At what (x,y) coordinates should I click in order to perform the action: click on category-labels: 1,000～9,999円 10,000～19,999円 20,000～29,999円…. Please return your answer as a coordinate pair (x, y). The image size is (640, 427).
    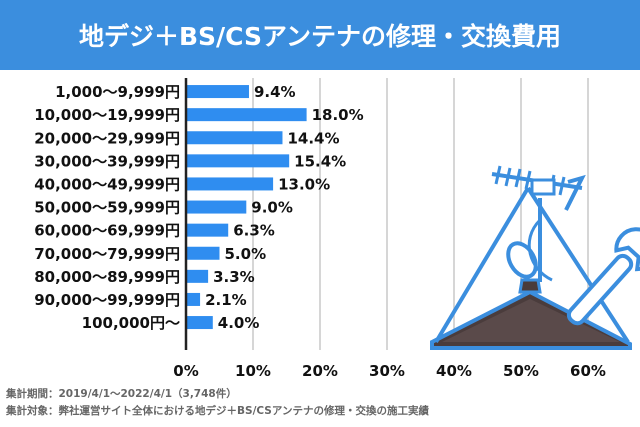
    Looking at the image, I should click on (107, 207).